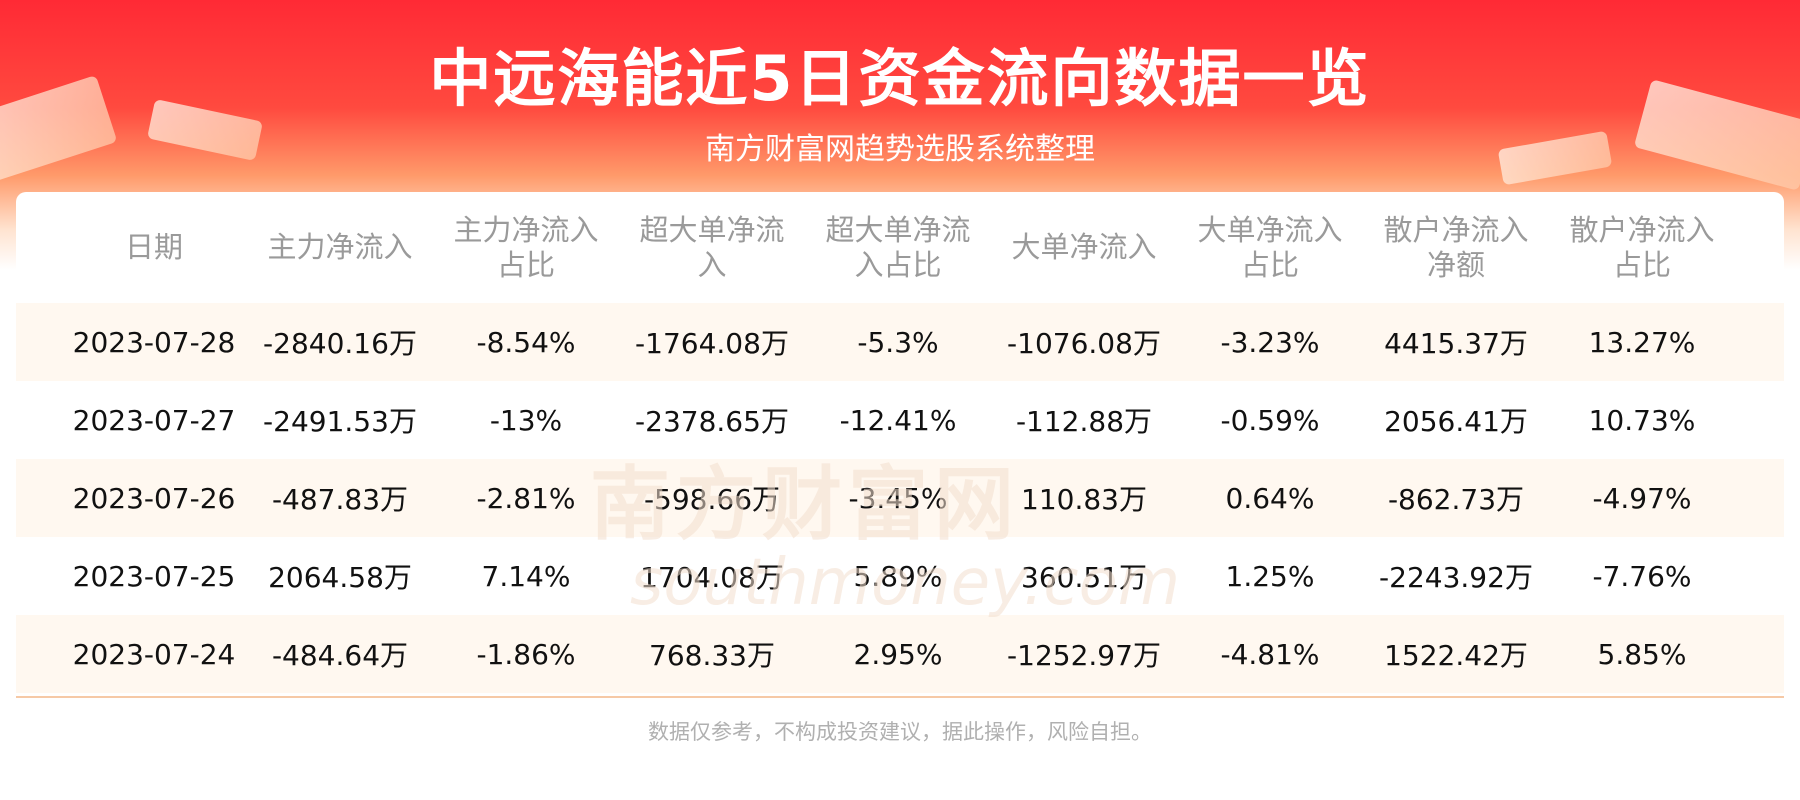 The image size is (1800, 800). Describe the element at coordinates (154, 576) in the screenshot. I see `table-cell: 2023-07-25` at that location.